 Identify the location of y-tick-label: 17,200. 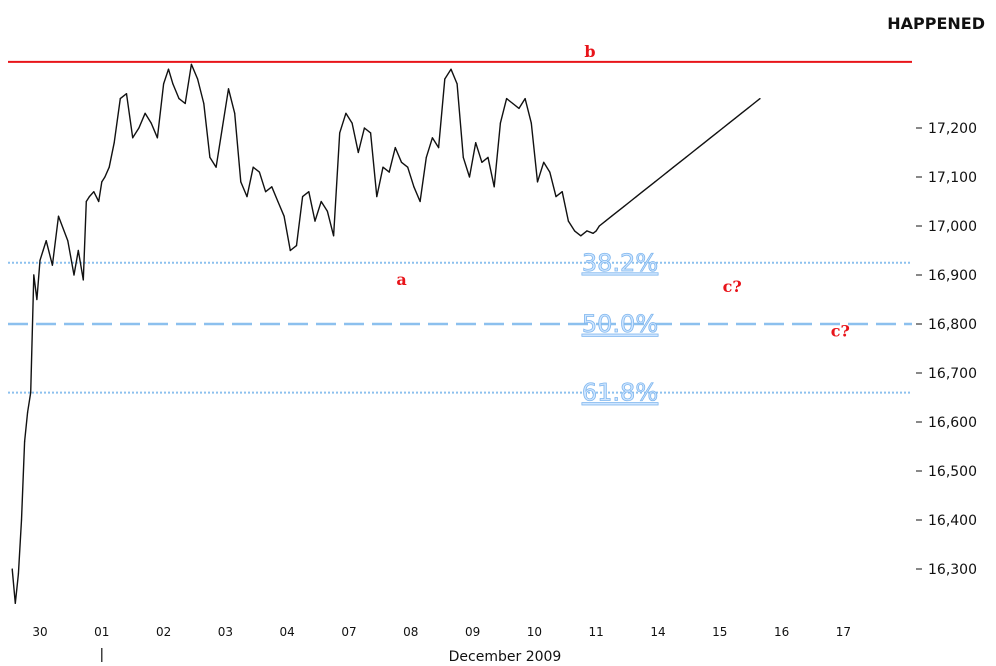
(952, 129).